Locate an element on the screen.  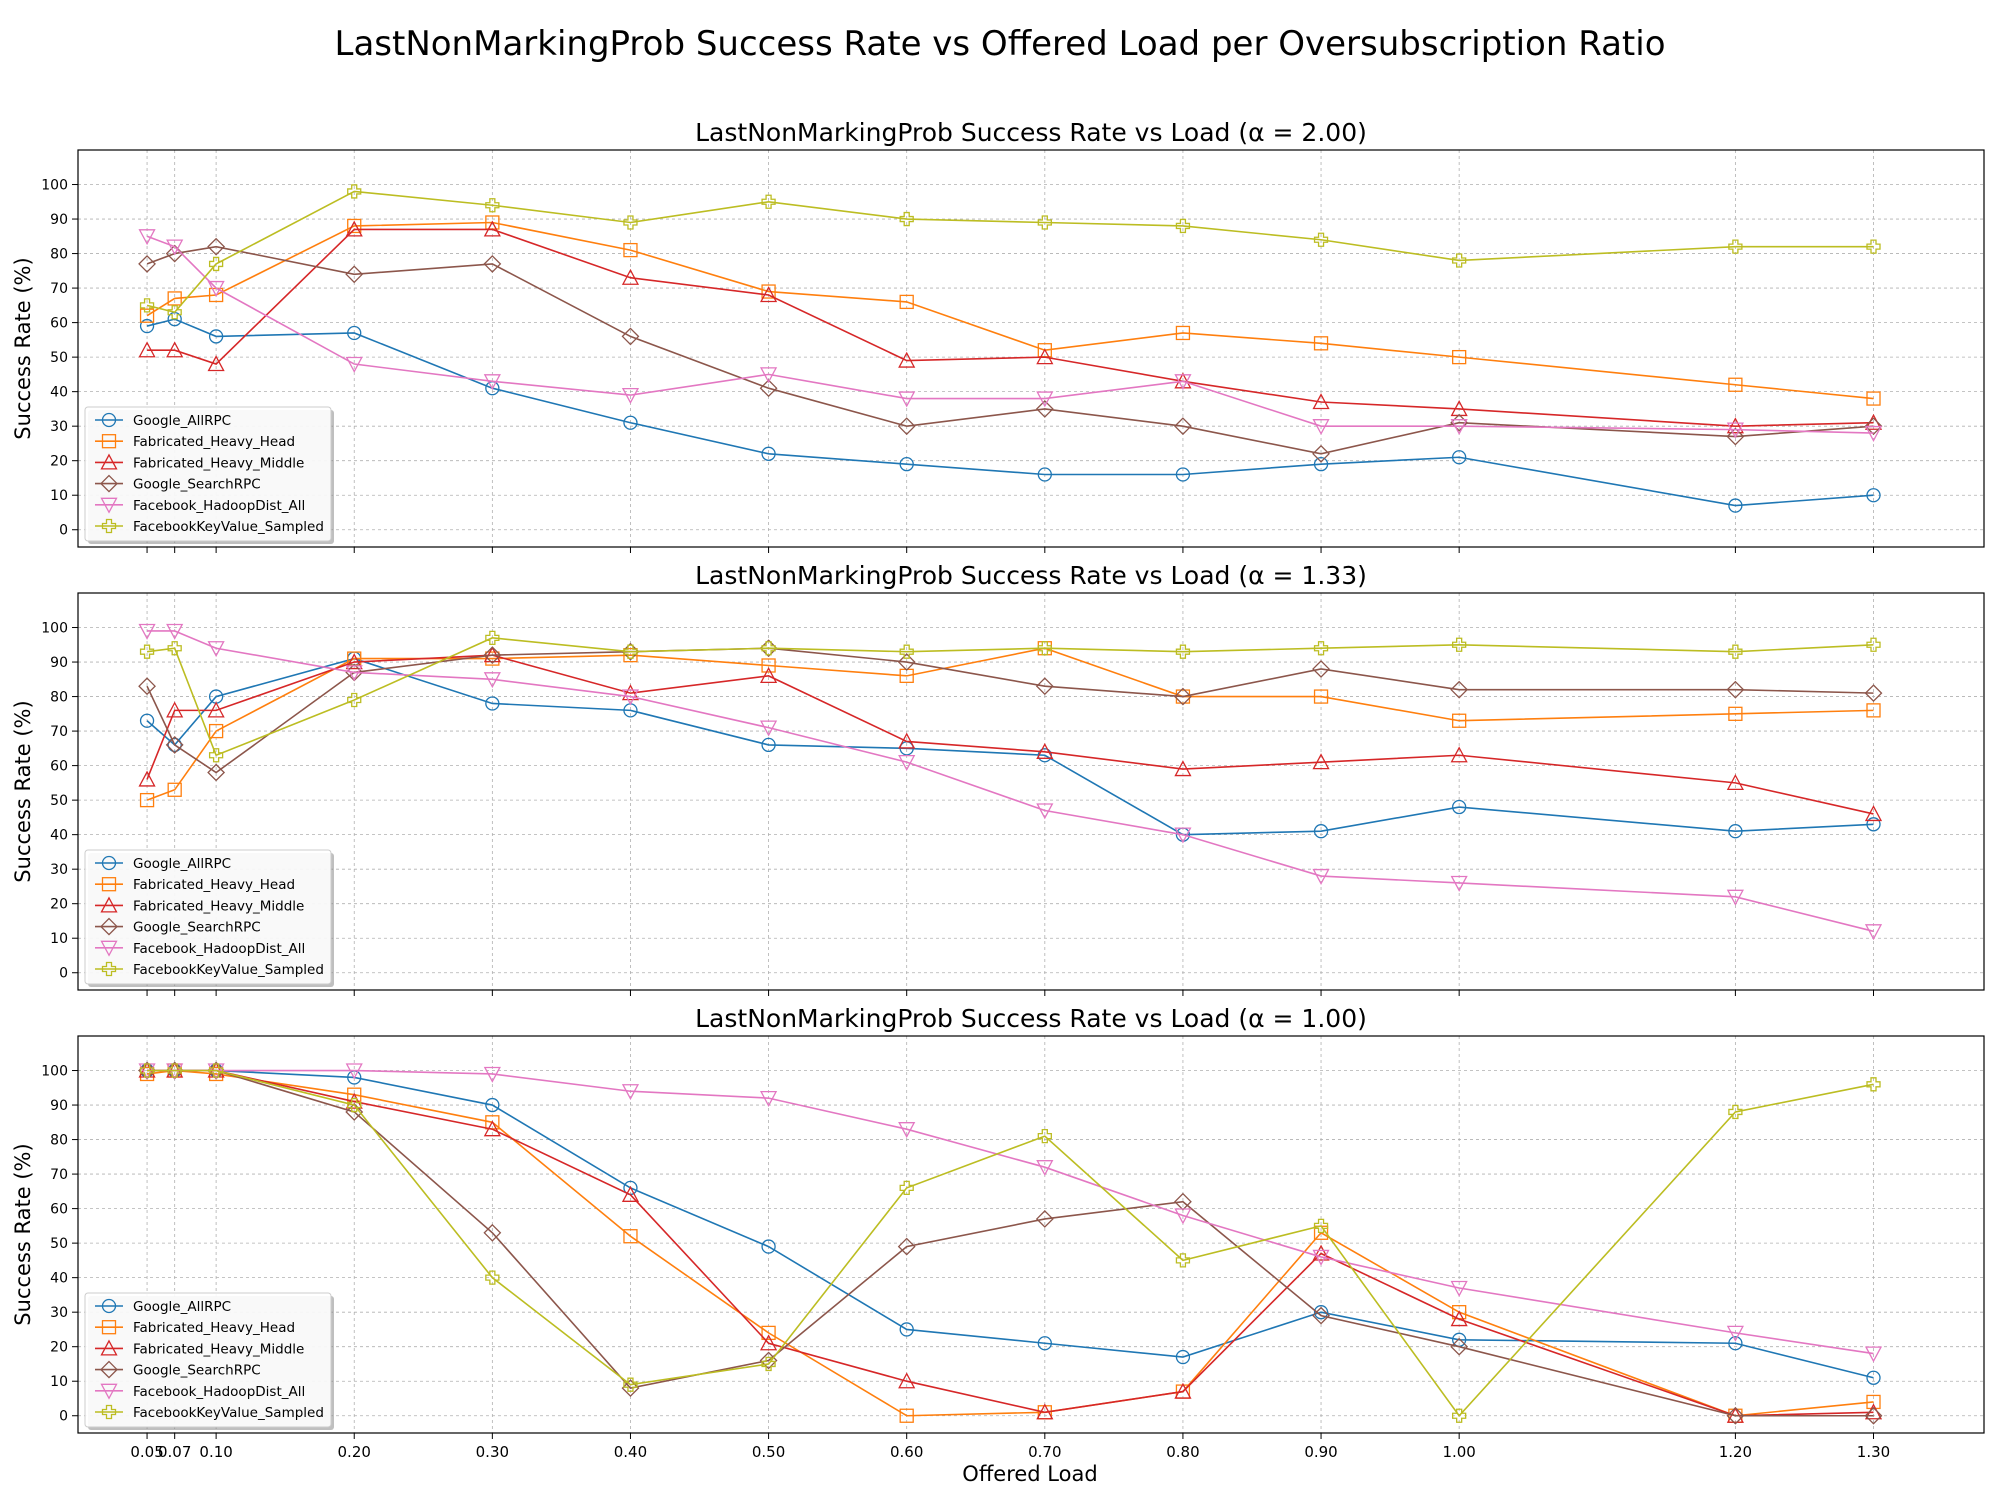
legend-entry: Google_AllRPC is located at coordinates (163, 1306).